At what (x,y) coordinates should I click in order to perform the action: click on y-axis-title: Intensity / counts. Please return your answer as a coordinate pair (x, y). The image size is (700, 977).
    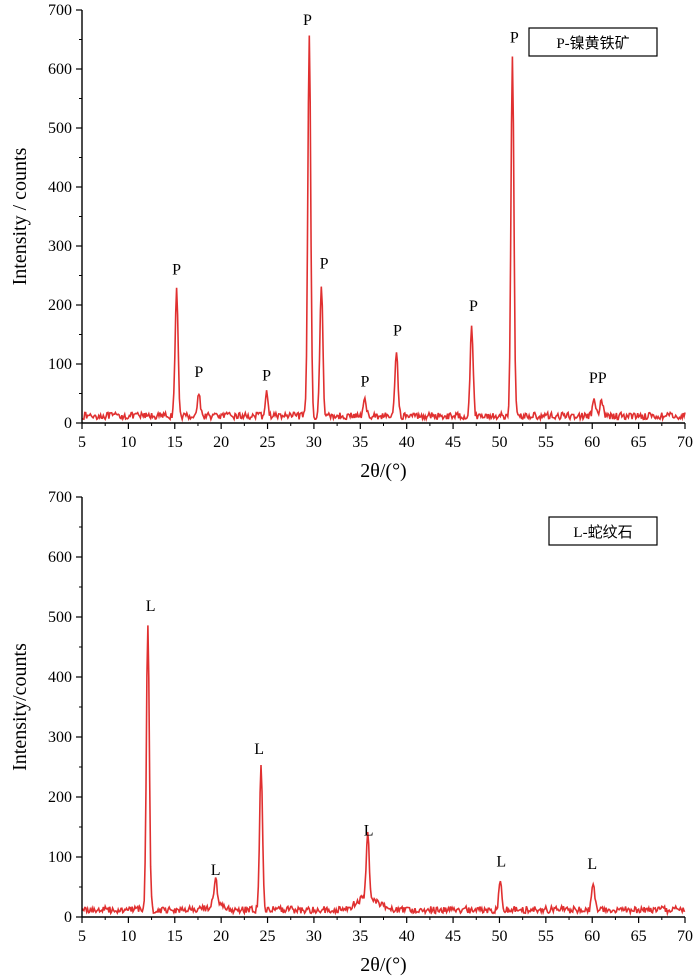
    Looking at the image, I should click on (20, 216).